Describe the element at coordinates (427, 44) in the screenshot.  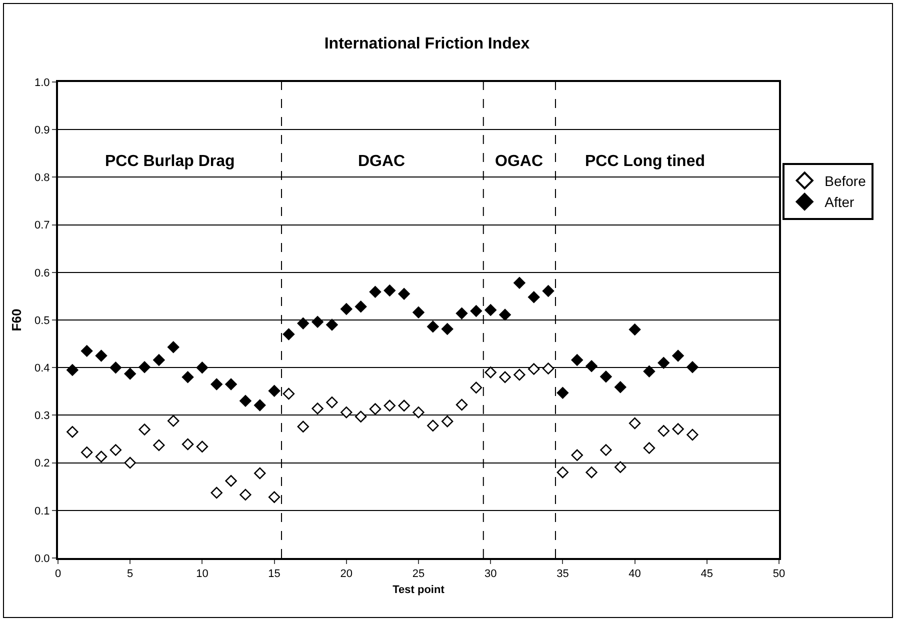
I see `chart-title: International Friction Index` at that location.